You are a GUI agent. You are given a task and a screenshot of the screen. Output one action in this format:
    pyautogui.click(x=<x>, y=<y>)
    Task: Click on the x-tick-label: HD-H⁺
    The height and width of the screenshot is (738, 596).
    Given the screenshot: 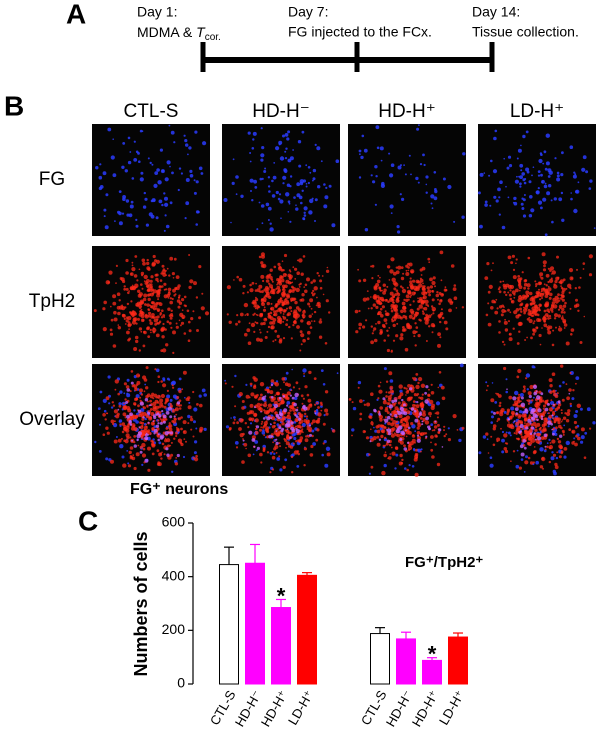 What is the action you would take?
    pyautogui.click(x=425, y=709)
    